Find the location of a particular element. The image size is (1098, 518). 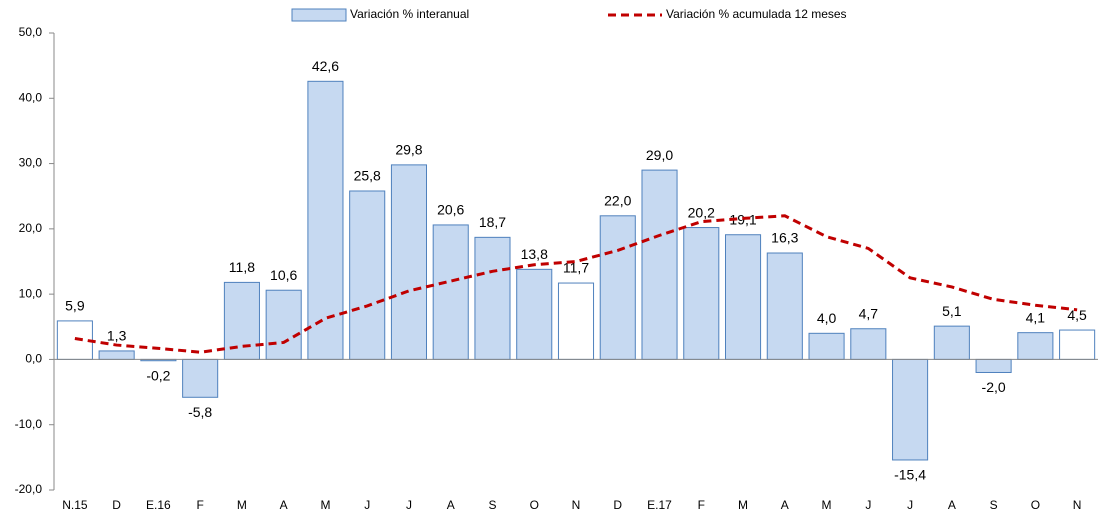

y-tick-label: -20,0 is located at coordinates (29, 489).